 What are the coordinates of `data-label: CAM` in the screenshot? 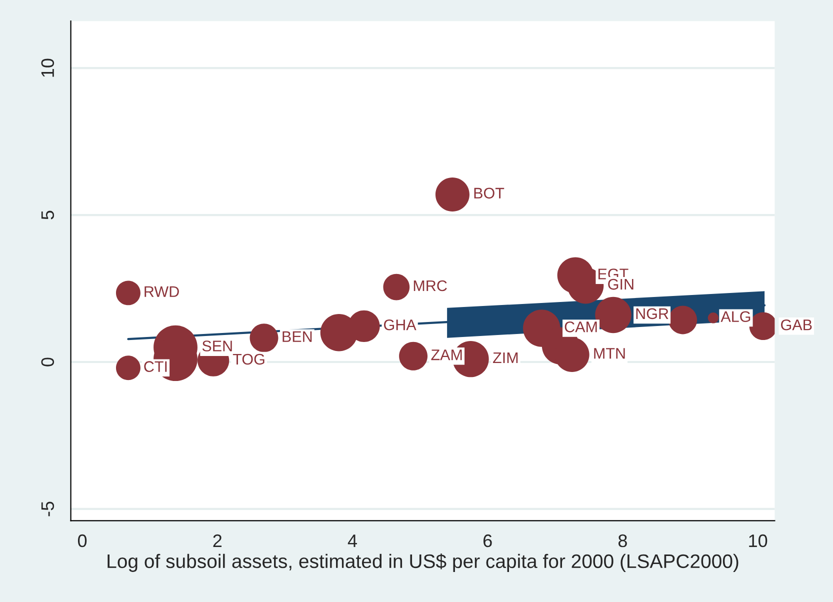 It's located at (580, 326).